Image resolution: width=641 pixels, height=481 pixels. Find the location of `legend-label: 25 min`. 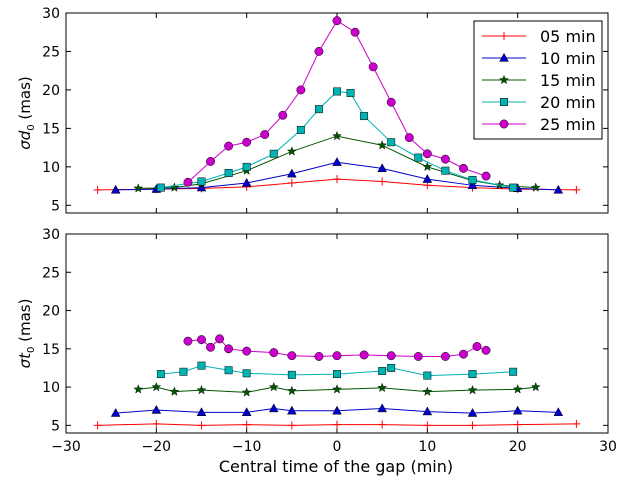

legend-label: 25 min is located at coordinates (568, 124).